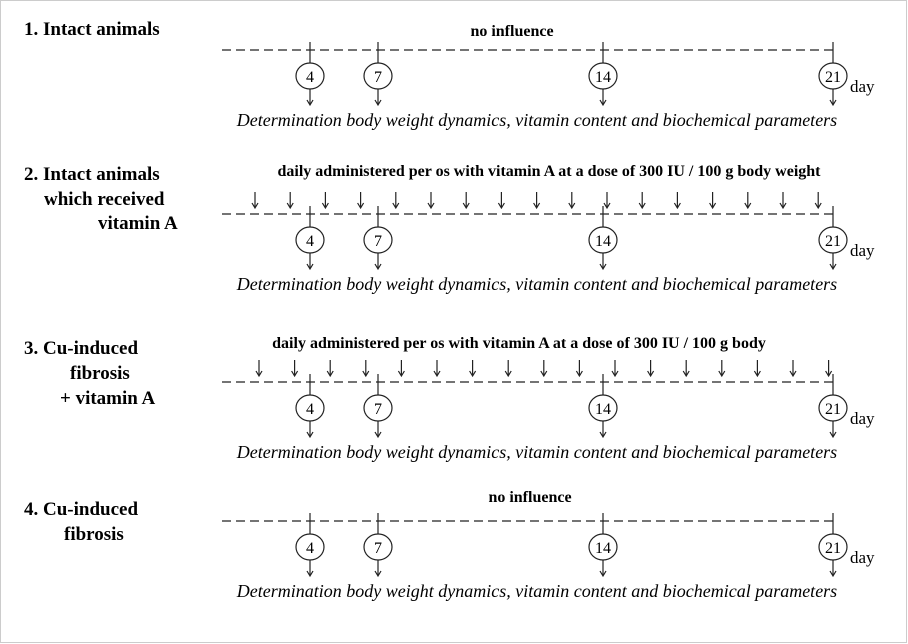 This screenshot has width=908, height=644. I want to click on group-label: which received, so click(104, 199).